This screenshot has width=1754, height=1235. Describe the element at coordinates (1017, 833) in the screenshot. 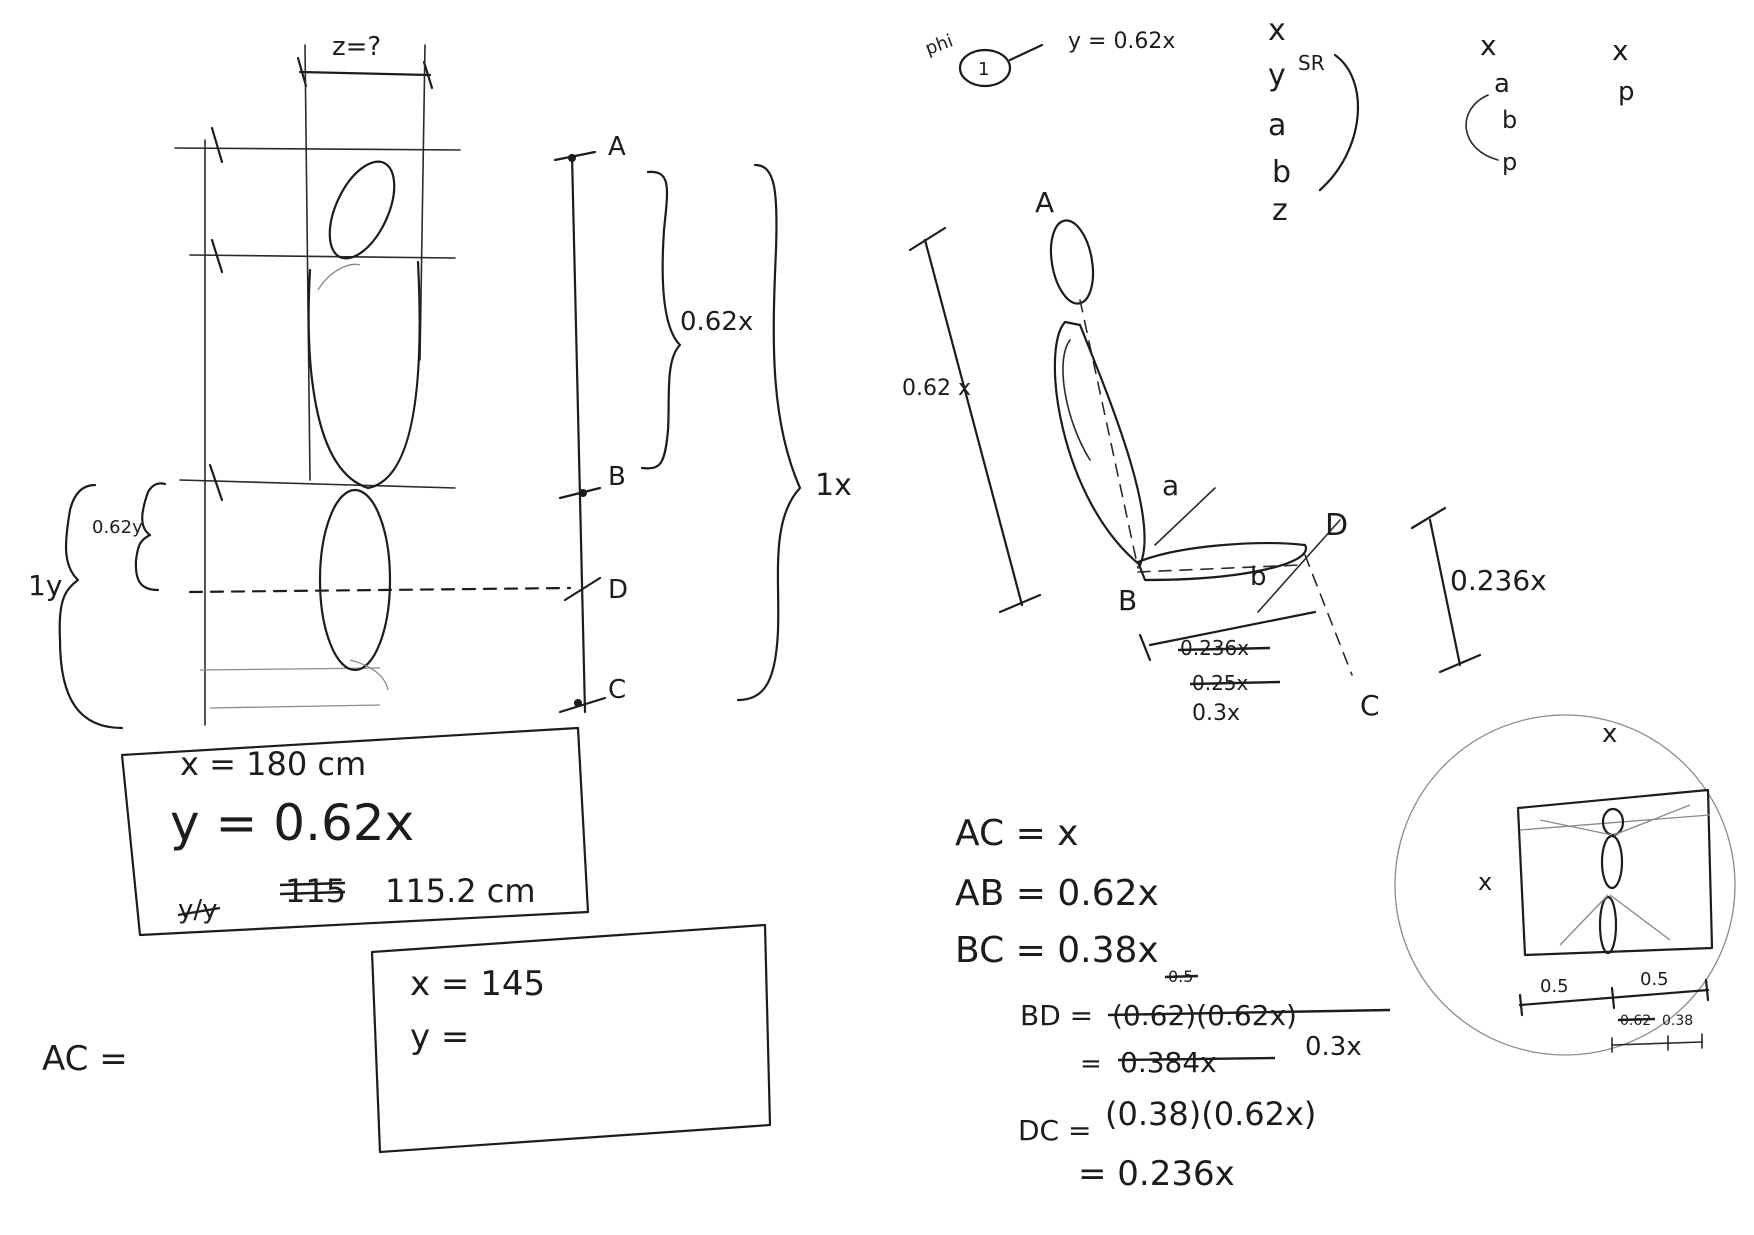

I see `eq-ac: AC = x` at that location.